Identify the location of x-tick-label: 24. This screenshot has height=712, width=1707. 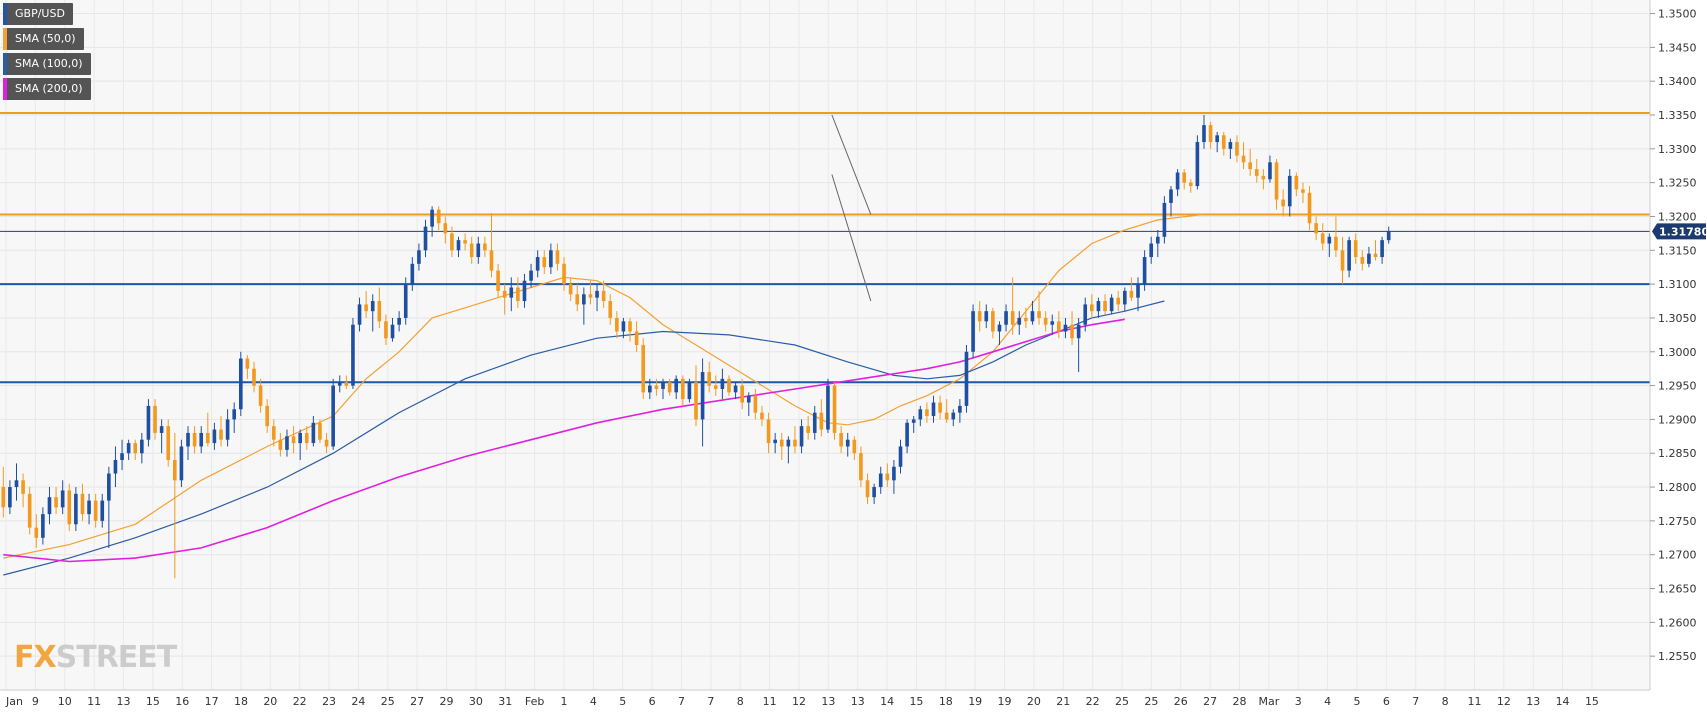
(358, 701).